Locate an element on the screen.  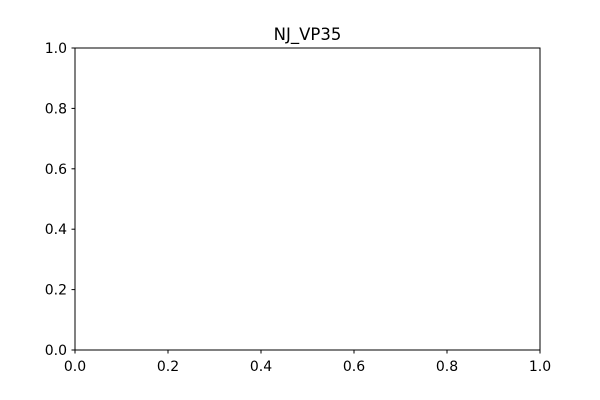
x-tick-label: 1.0 is located at coordinates (540, 367).